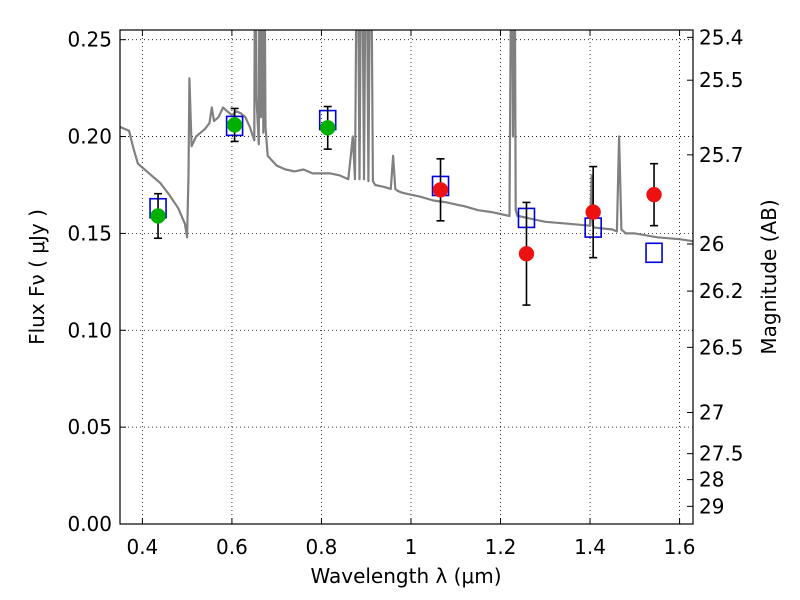  I want to click on y2-tick-label: 25.5, so click(721, 80).